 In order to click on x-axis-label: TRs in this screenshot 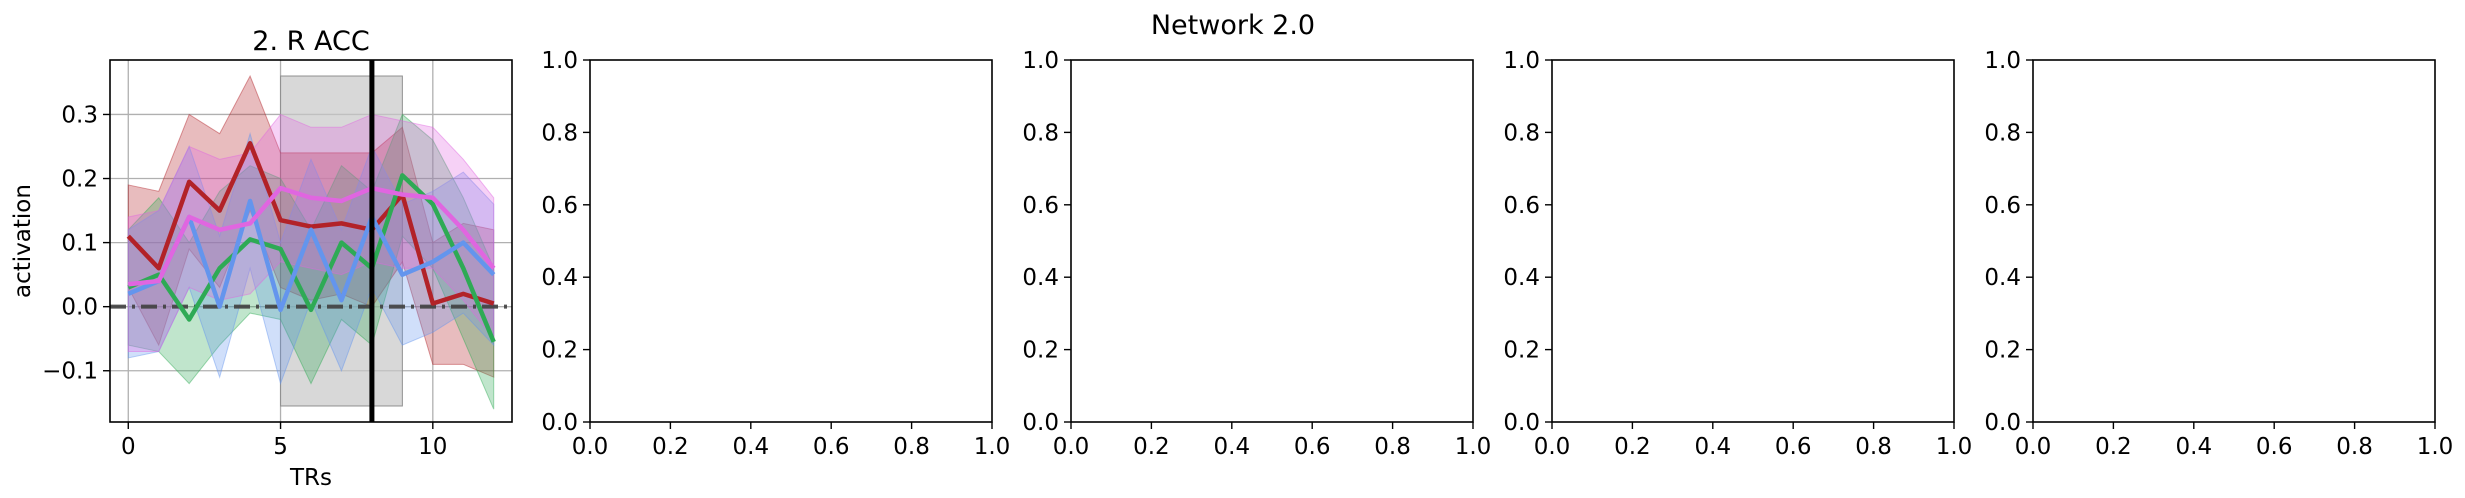, I will do `click(310, 478)`.